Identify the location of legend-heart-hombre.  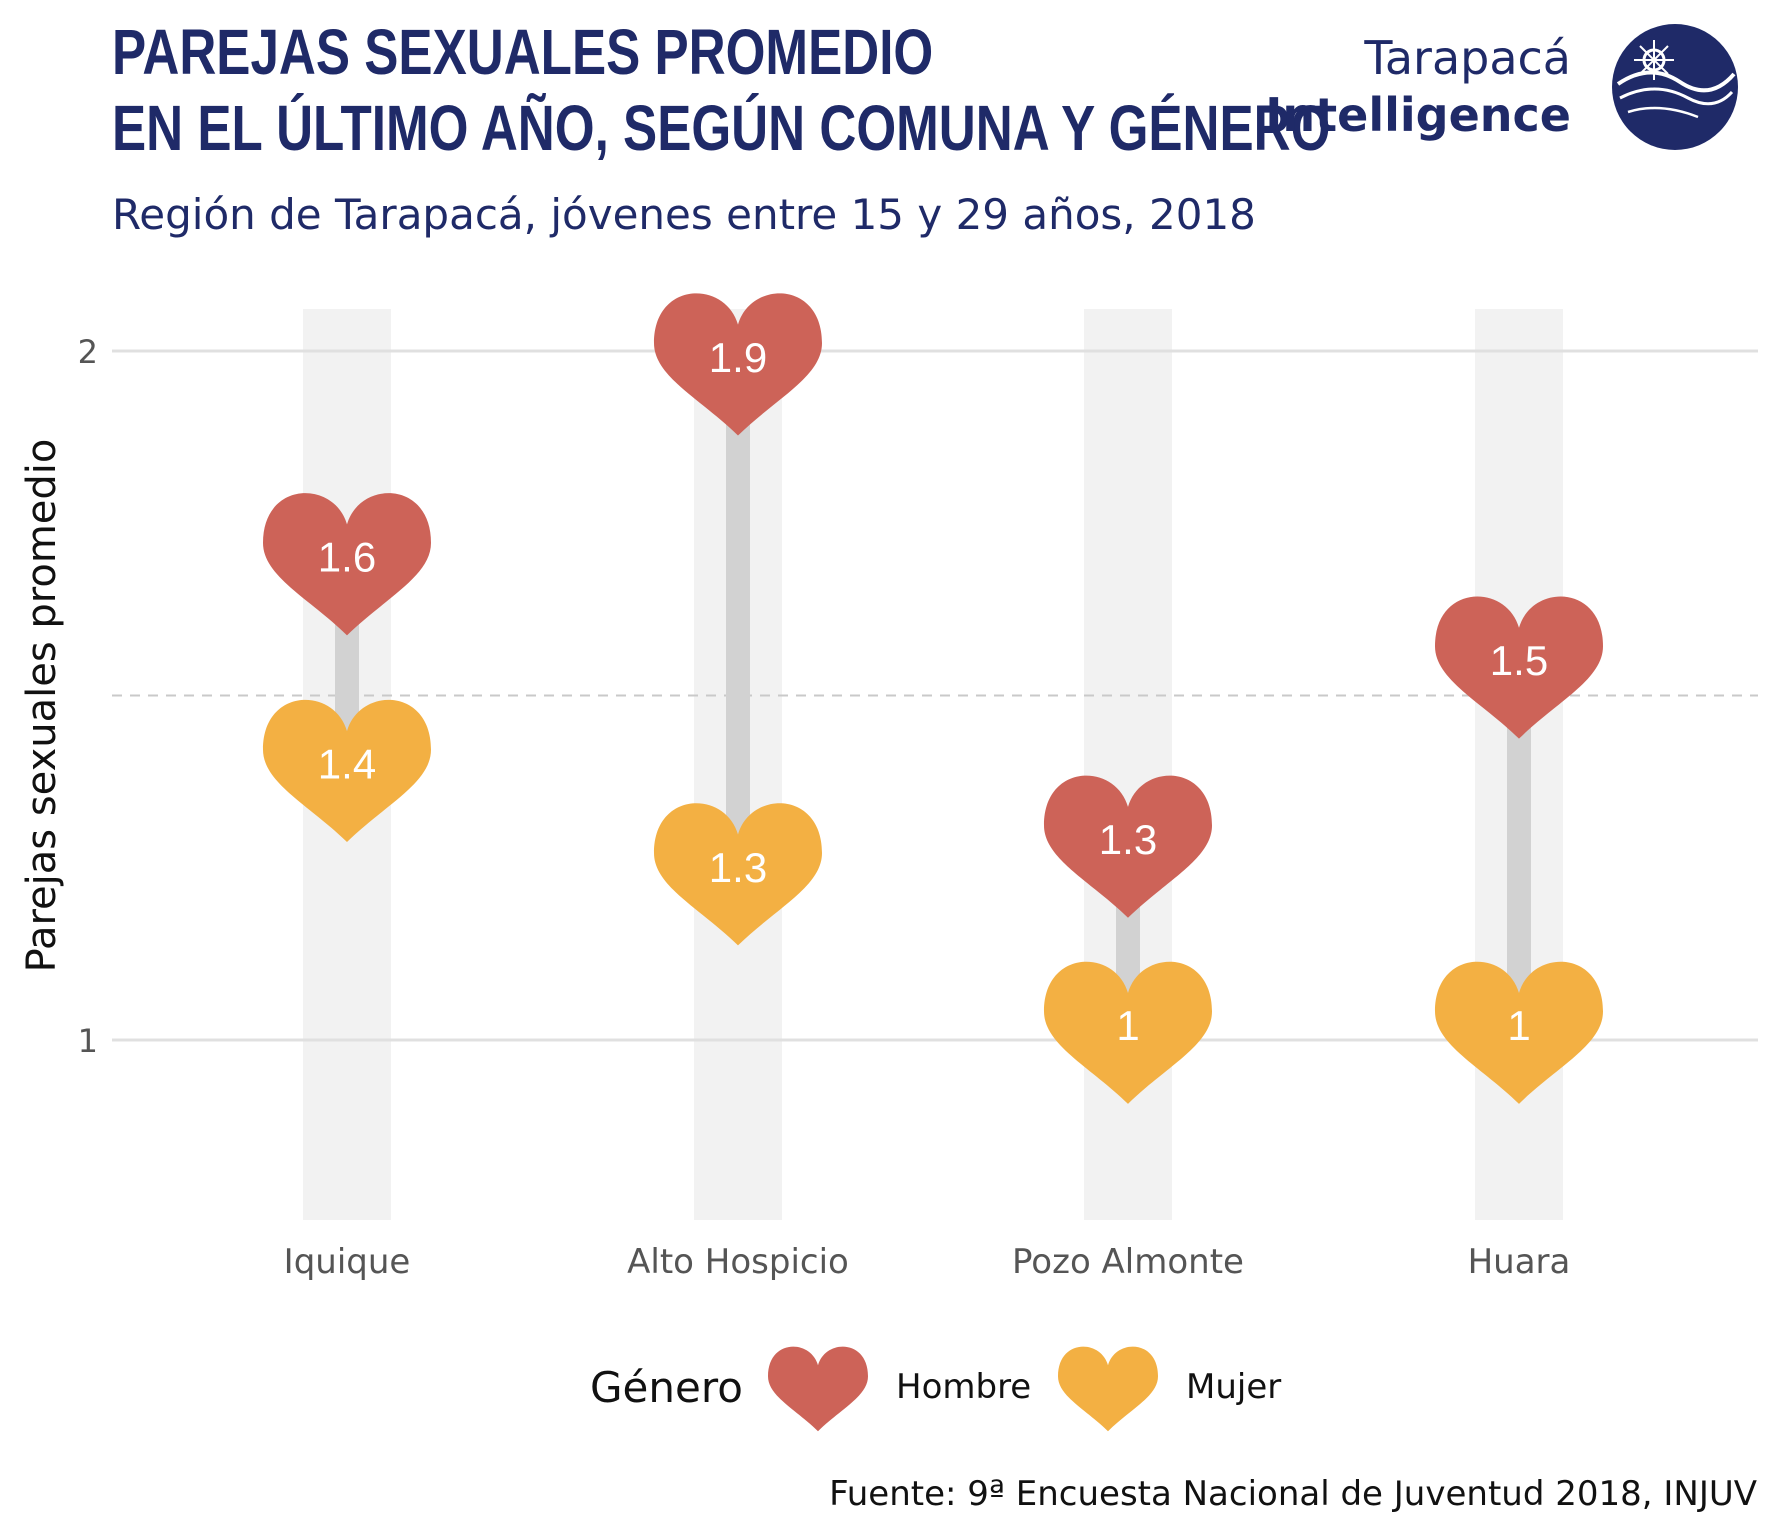
(818, 1389).